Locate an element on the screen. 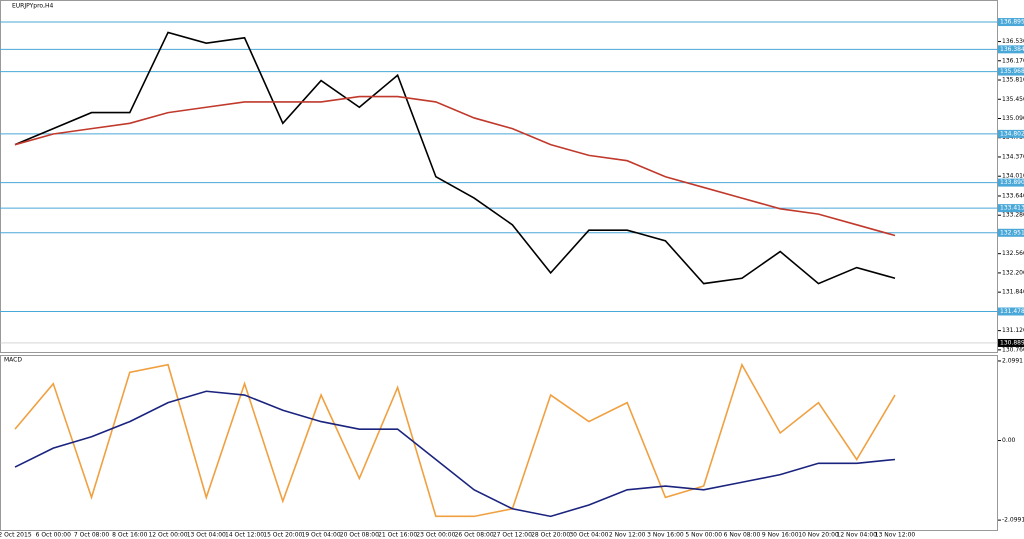 Image resolution: width=1024 pixels, height=539 pixels. y-tick-label: 130.760 is located at coordinates (1013, 349).